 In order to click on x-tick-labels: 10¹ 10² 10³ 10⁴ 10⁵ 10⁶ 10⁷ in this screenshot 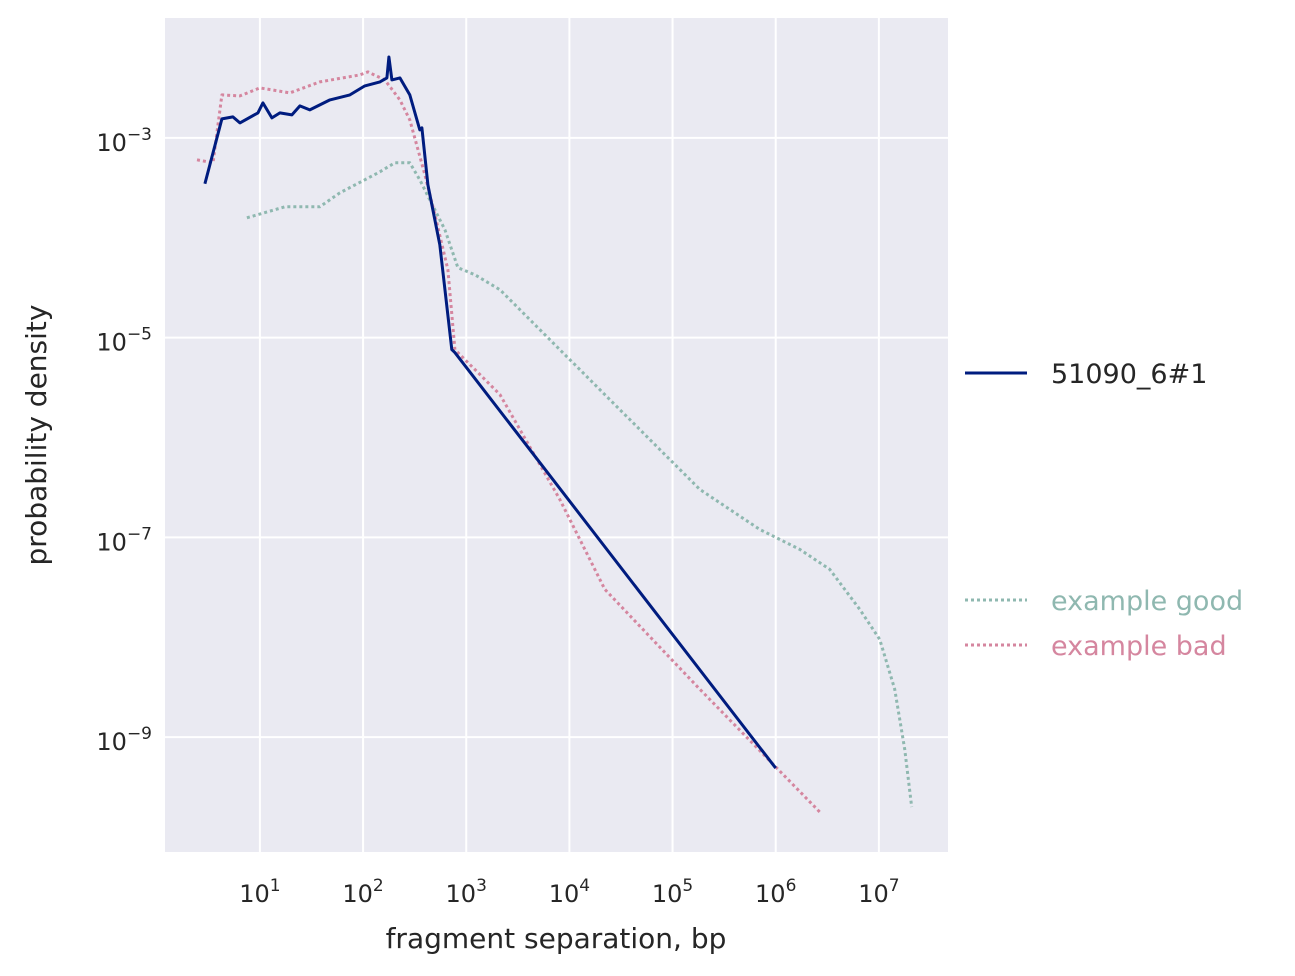, I will do `click(569, 892)`.